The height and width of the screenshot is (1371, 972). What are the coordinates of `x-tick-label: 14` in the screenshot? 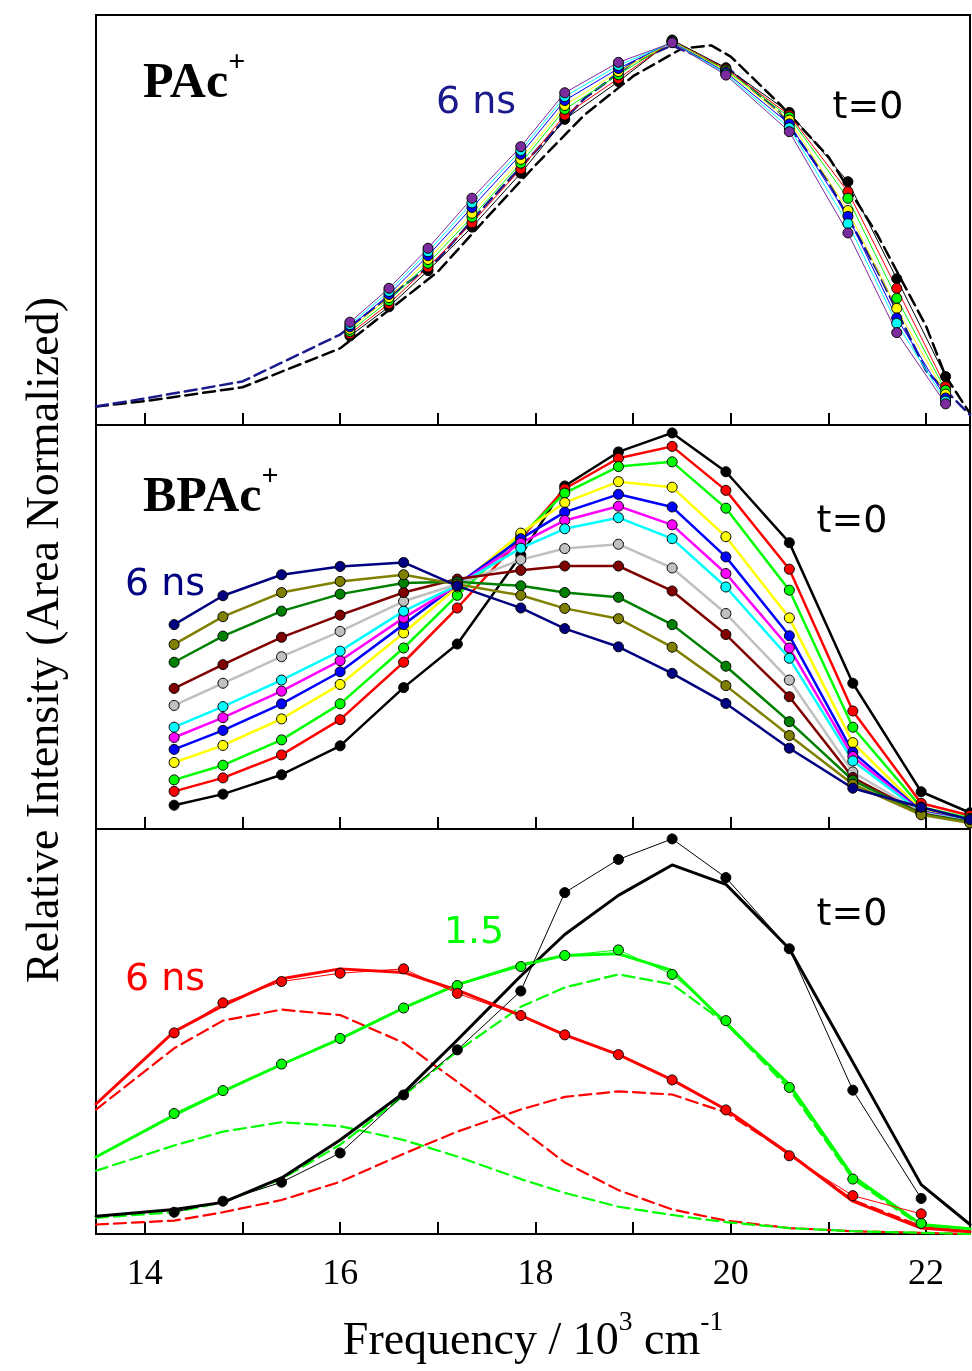 It's located at (144, 1272).